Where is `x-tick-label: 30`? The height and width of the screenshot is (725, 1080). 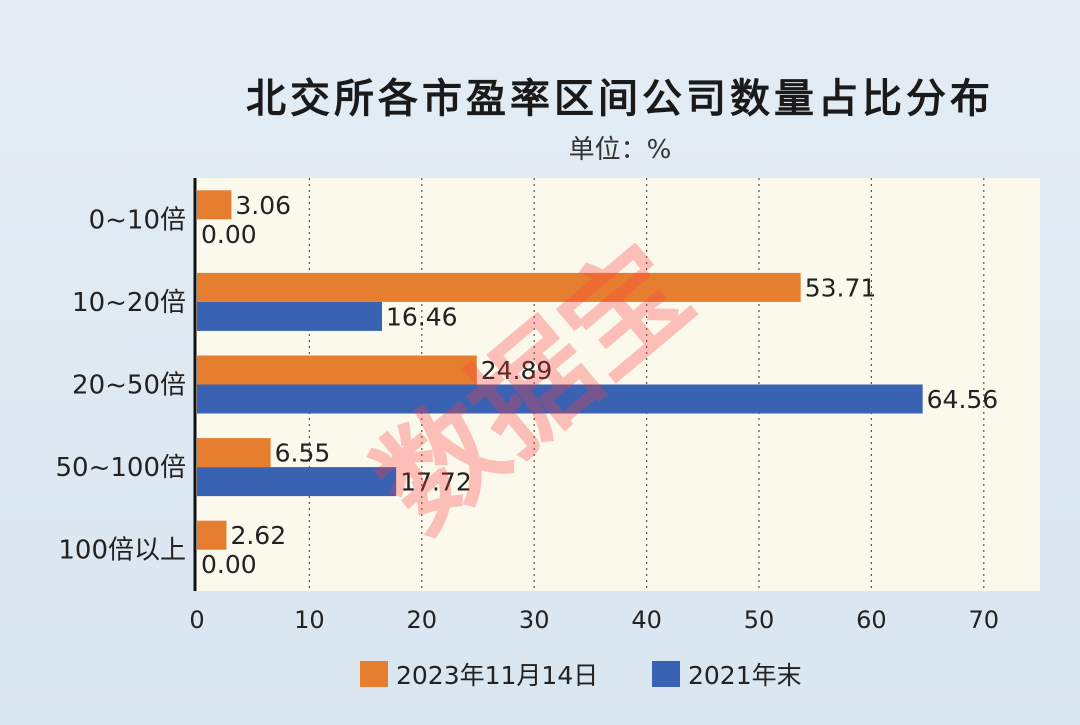 x-tick-label: 30 is located at coordinates (534, 620).